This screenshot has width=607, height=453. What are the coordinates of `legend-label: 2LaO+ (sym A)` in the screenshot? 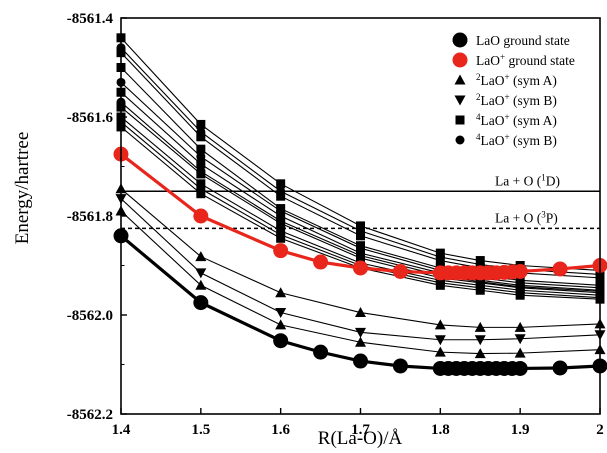 It's located at (516, 80).